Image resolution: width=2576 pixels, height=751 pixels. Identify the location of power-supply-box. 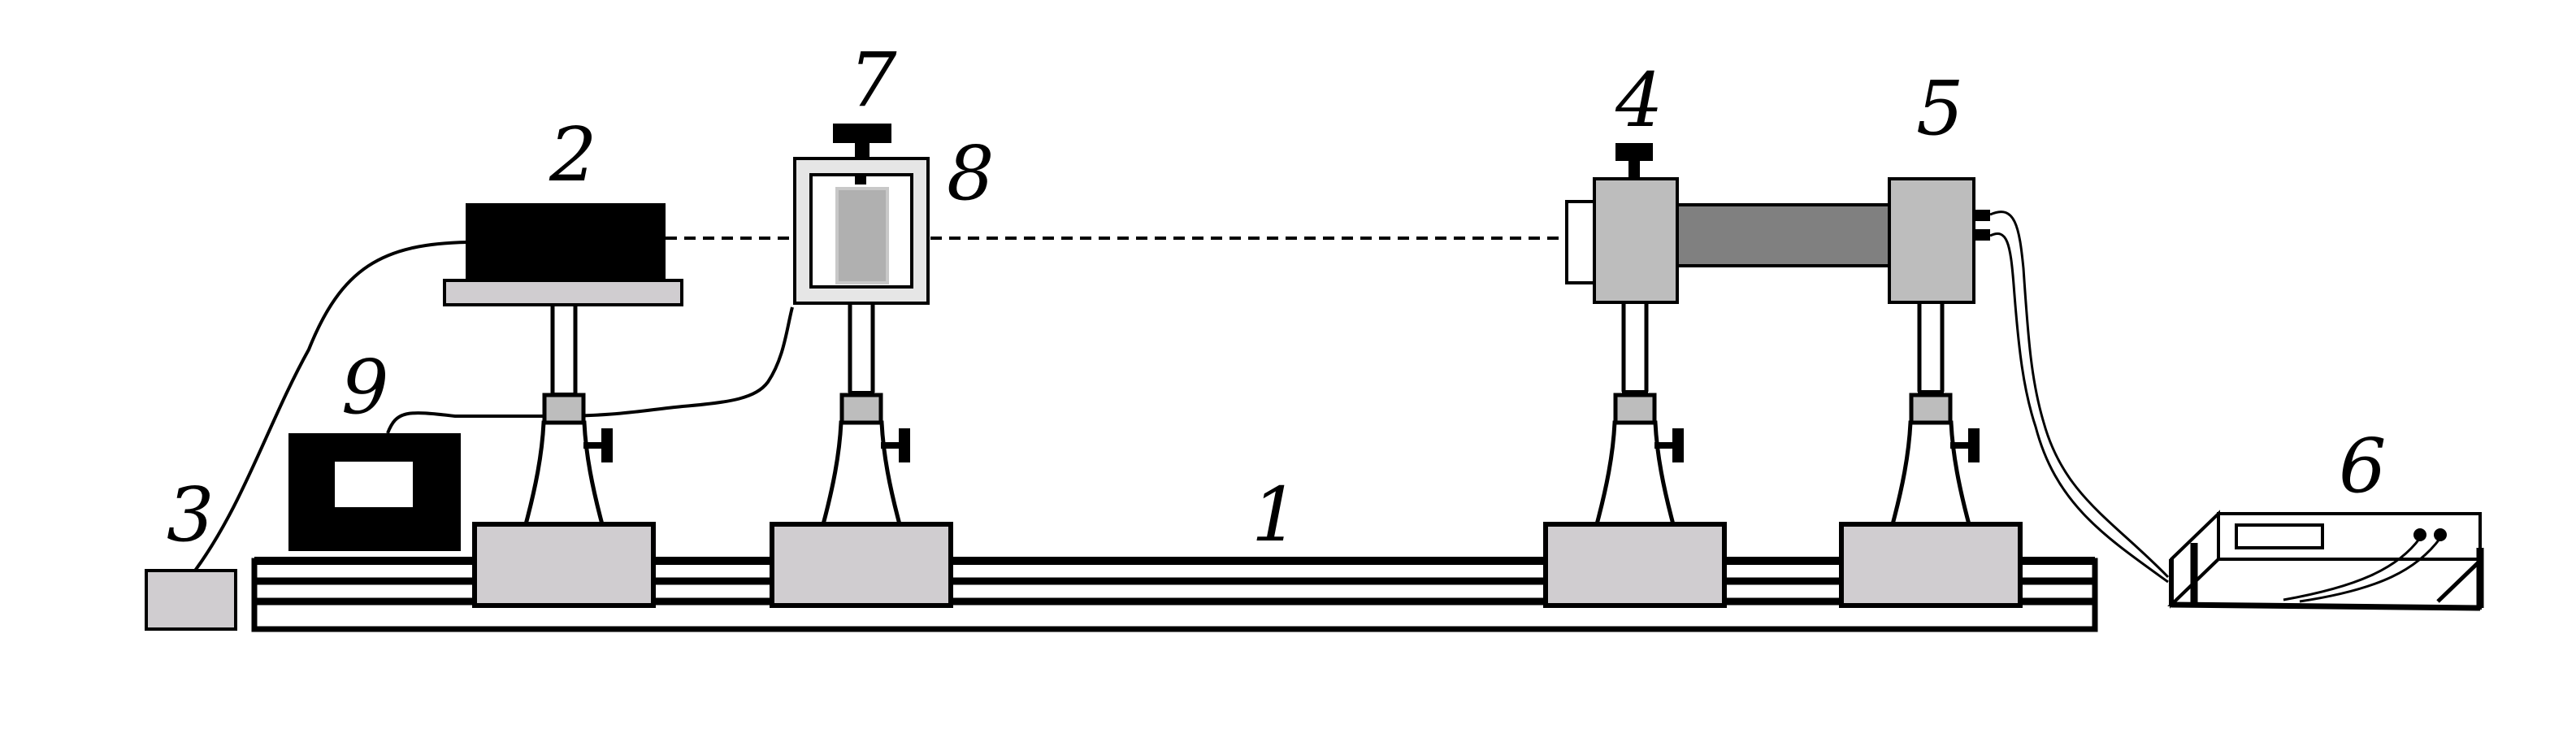
(191, 600).